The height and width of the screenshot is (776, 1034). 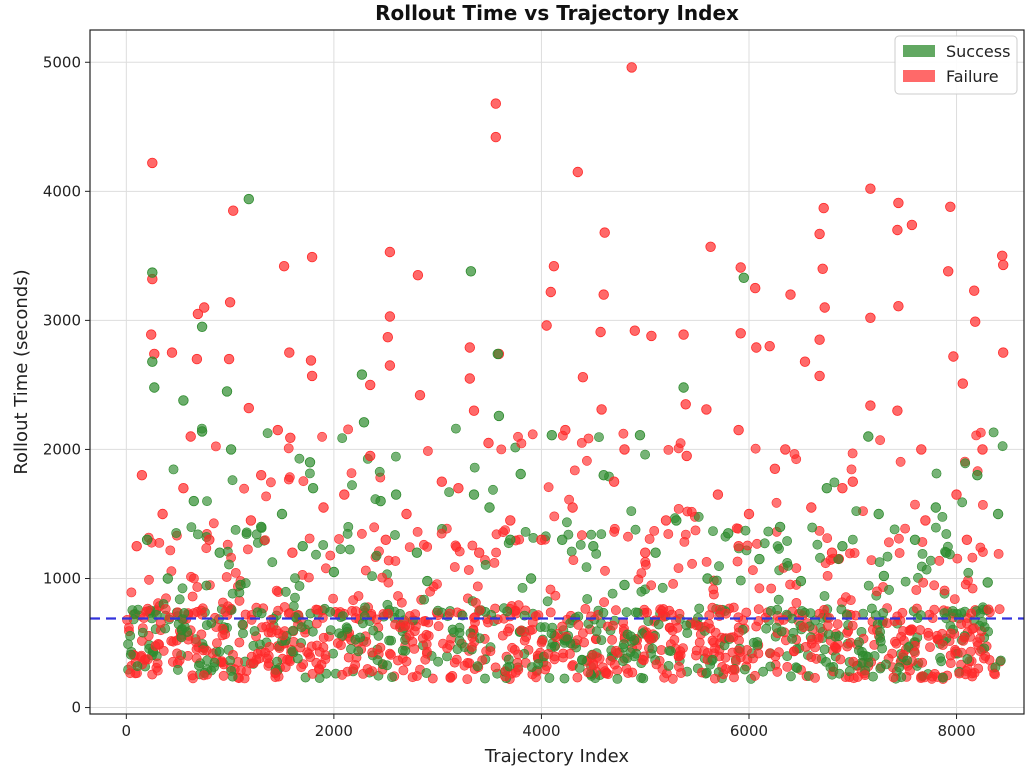 What do you see at coordinates (557, 13) in the screenshot?
I see `chart-title: Rollout Time vs Trajectory Index` at bounding box center [557, 13].